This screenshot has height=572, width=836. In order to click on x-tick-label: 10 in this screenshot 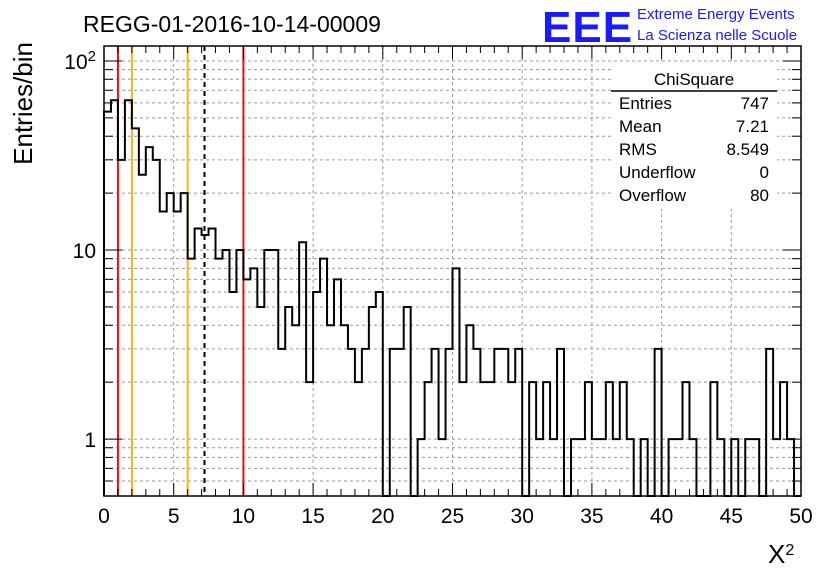, I will do `click(243, 516)`.